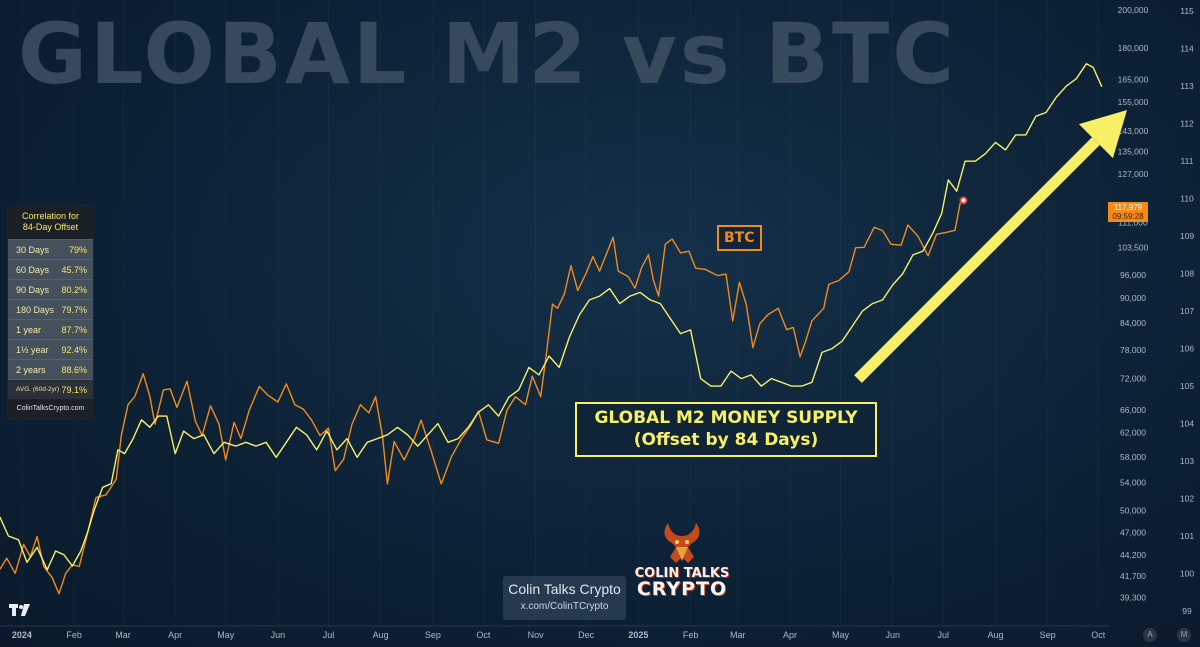 This screenshot has height=647, width=1200. Describe the element at coordinates (1187, 311) in the screenshot. I see `m2-axis-tick-label: 107` at that location.